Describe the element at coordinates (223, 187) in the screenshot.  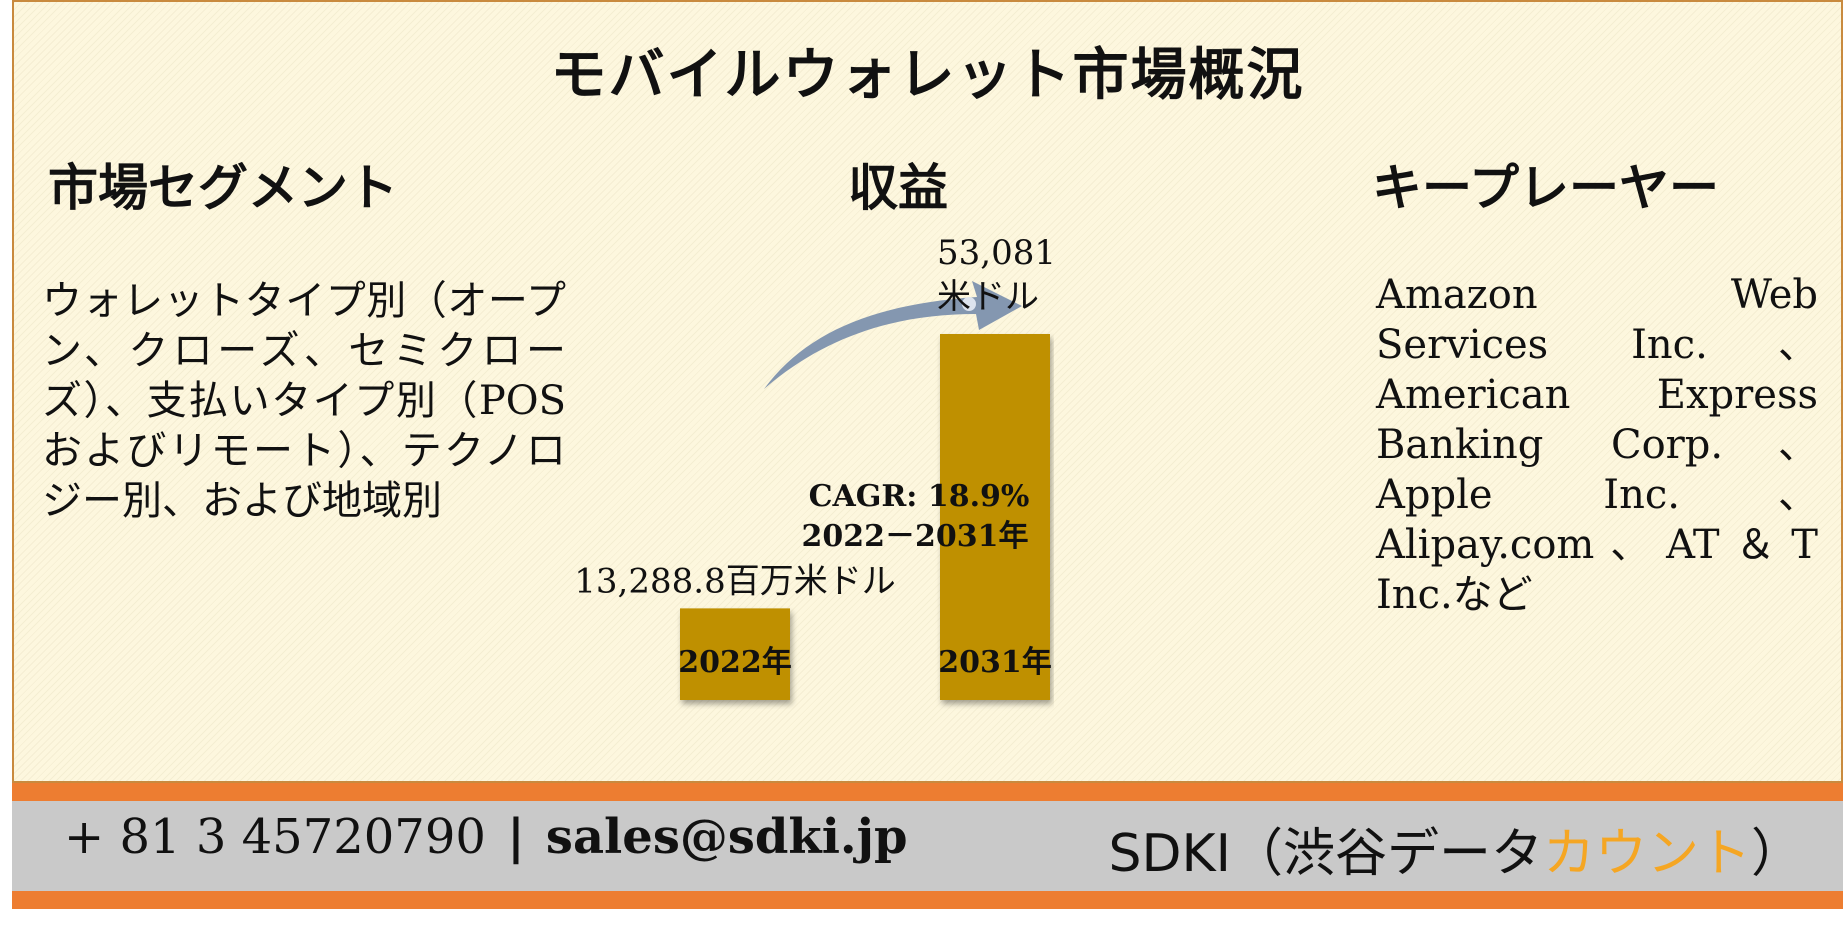
I see `segments-heading: 市場セグメント` at that location.